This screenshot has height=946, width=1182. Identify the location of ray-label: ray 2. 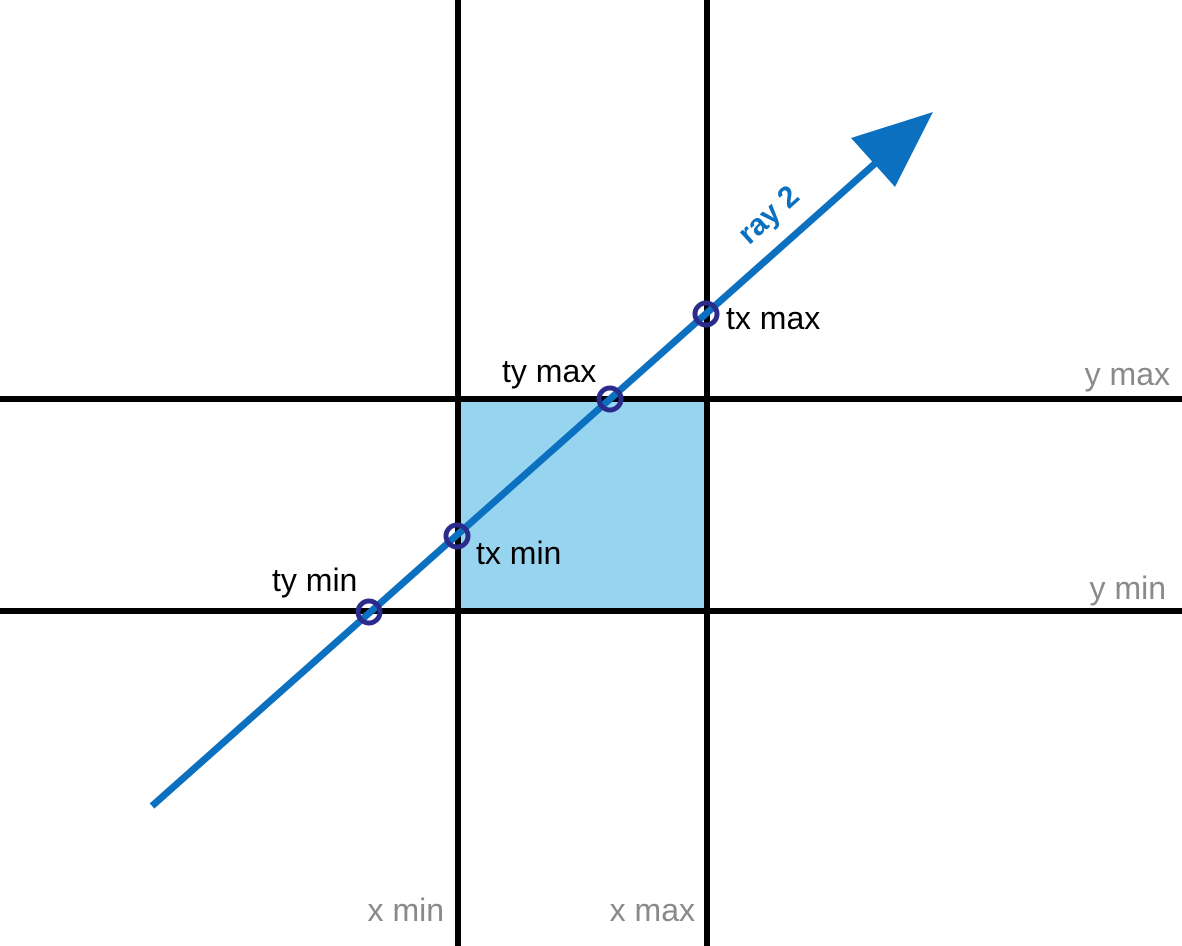
(769, 214).